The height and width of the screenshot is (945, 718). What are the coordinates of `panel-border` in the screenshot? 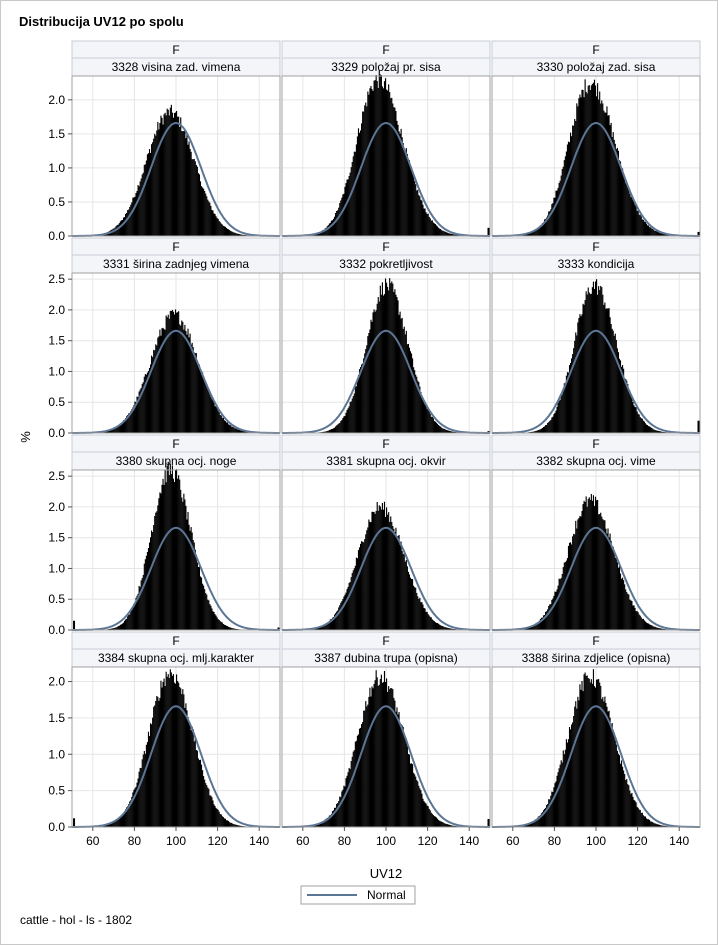 It's located at (596, 156).